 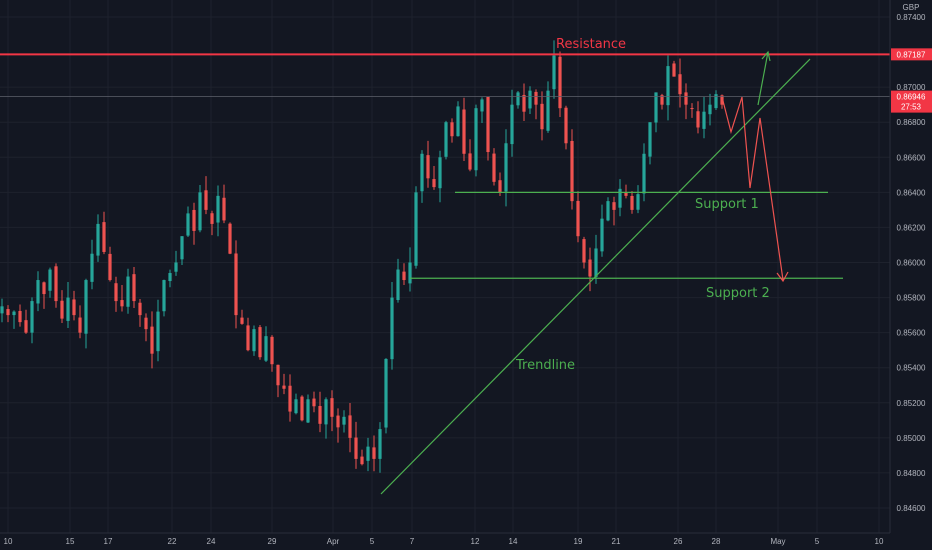 I want to click on x-tick-label: 12, so click(x=475, y=541).